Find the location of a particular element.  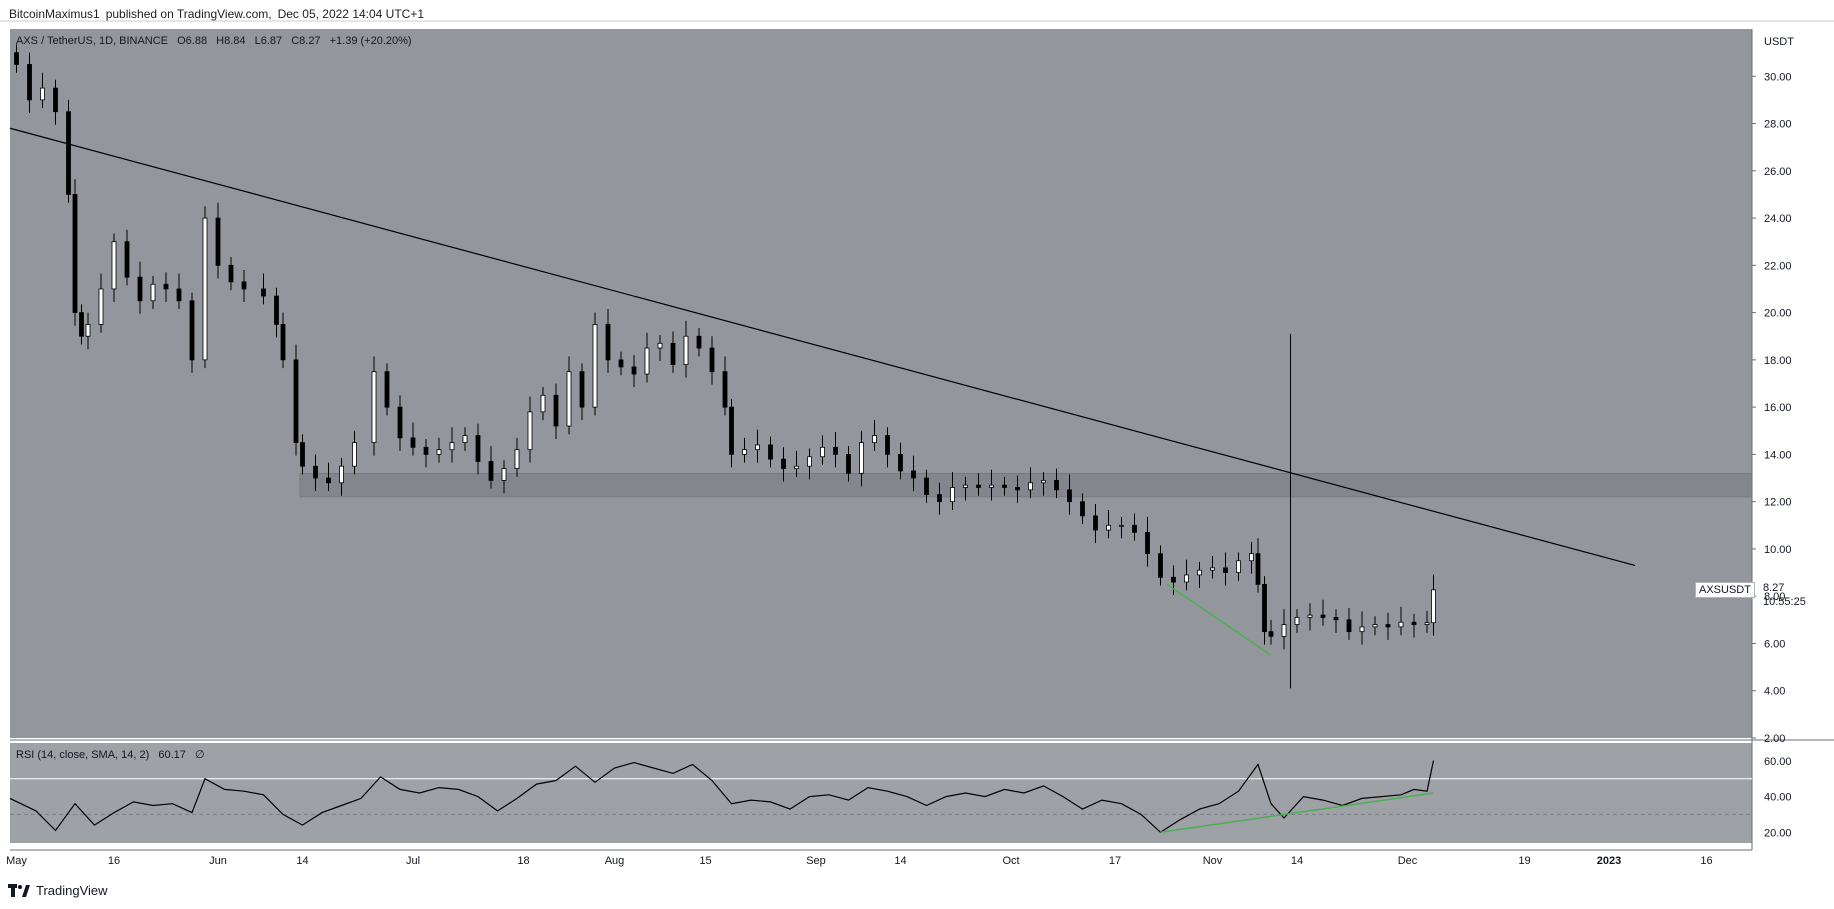

price-axis-tick-label: 26.00 is located at coordinates (1778, 172).